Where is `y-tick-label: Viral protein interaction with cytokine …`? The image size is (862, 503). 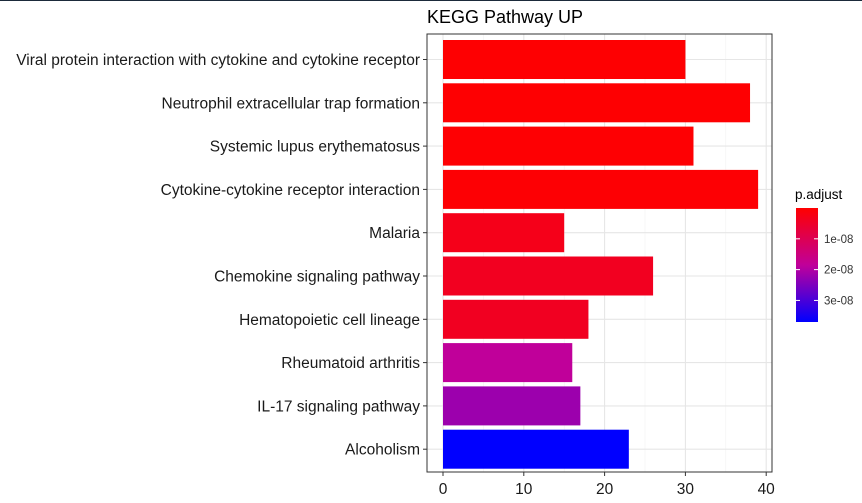
y-tick-label: Viral protein interaction with cytokine … is located at coordinates (218, 60).